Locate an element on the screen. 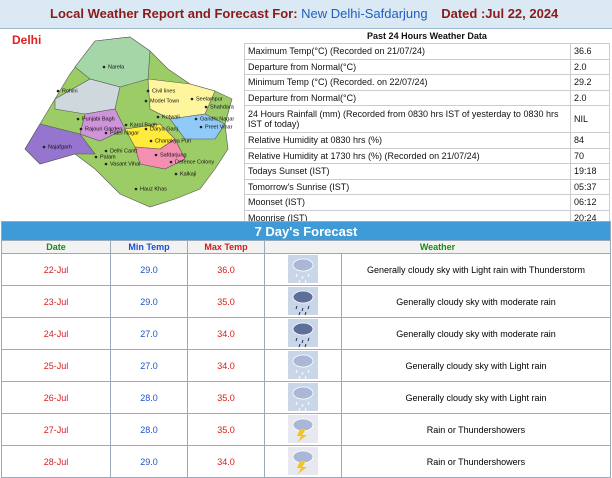  map-label: Gandhi Nagar is located at coordinates (217, 119).